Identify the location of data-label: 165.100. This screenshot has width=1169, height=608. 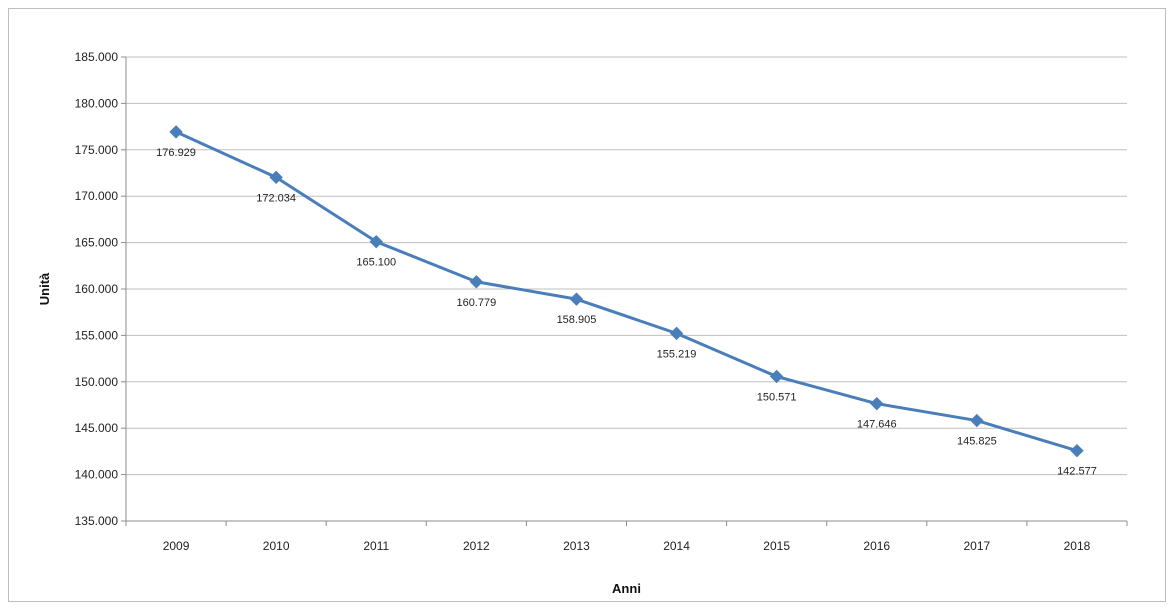
(376, 263).